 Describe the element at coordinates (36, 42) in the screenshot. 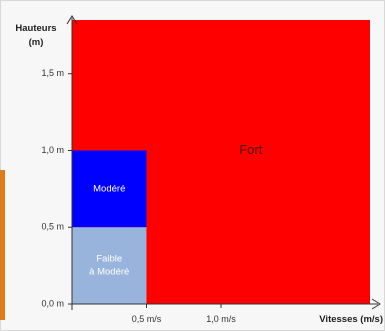

I see `y-axis-title-line-2: (m)` at that location.